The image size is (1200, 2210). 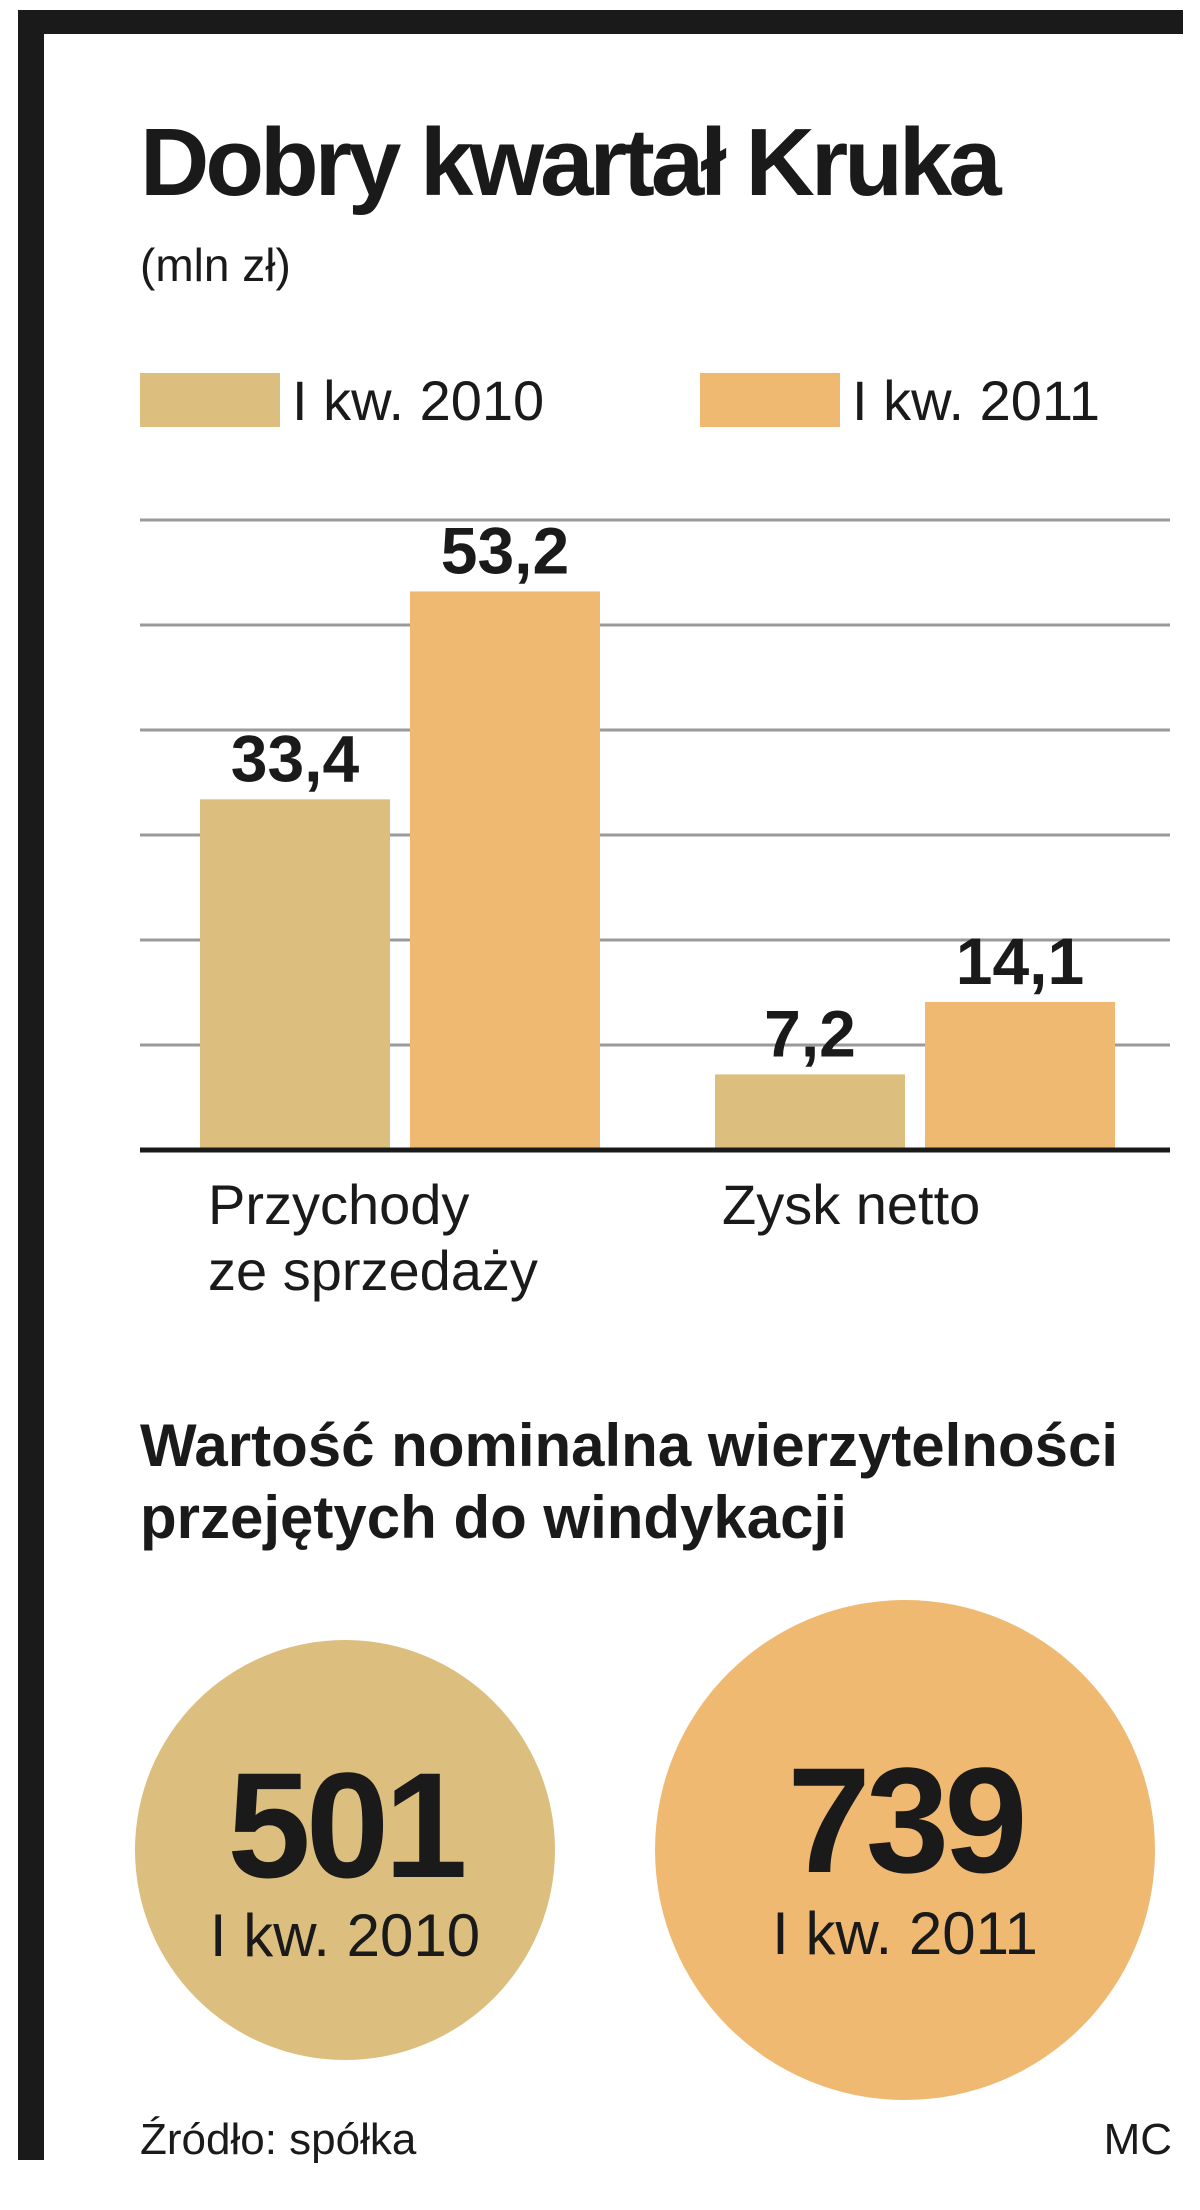 What do you see at coordinates (418, 400) in the screenshot?
I see `legend-label-2010: I kw. 2010` at bounding box center [418, 400].